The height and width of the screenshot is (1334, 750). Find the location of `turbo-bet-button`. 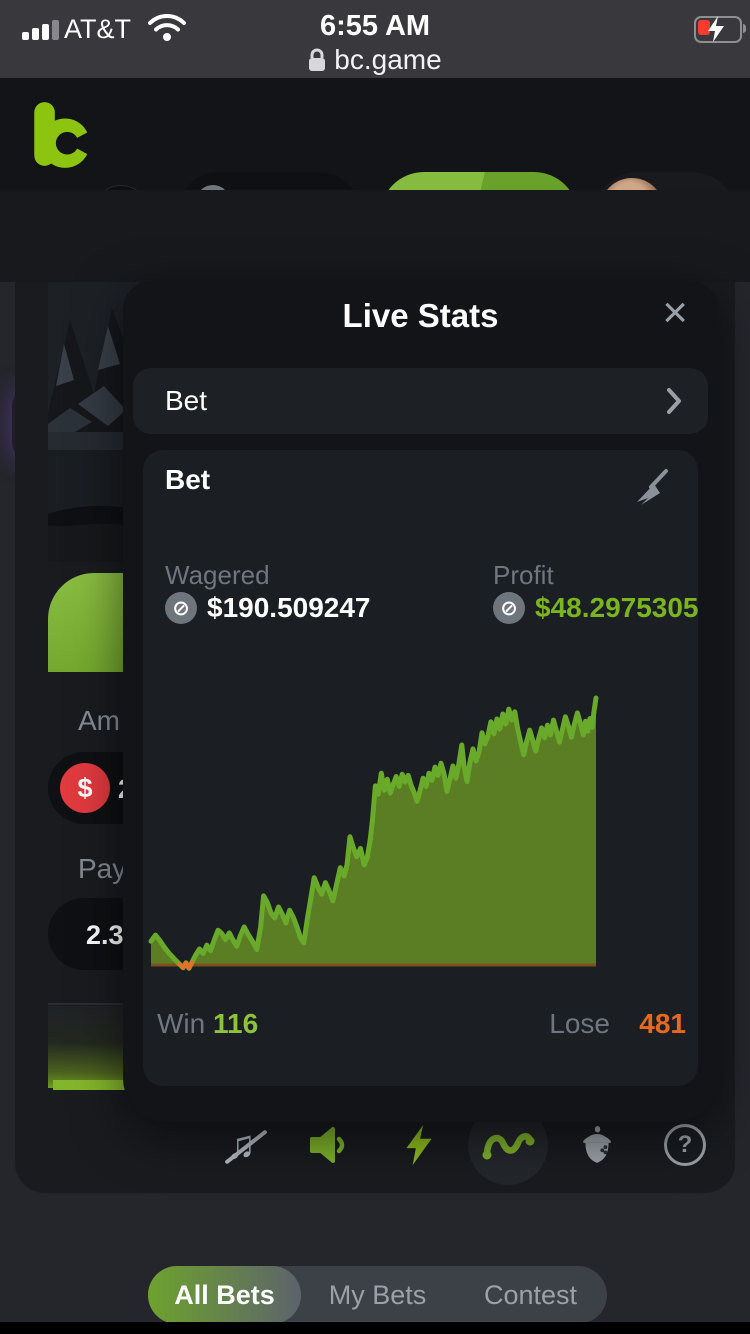

turbo-bet-button is located at coordinates (419, 1145).